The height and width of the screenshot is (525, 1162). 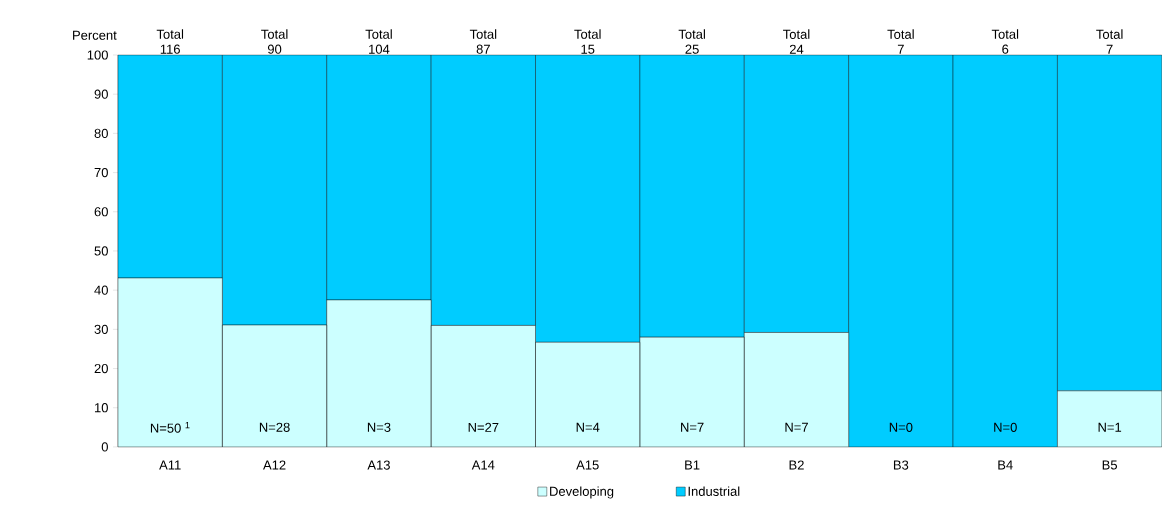 What do you see at coordinates (1005, 465) in the screenshot?
I see `x-tick-label: B4` at bounding box center [1005, 465].